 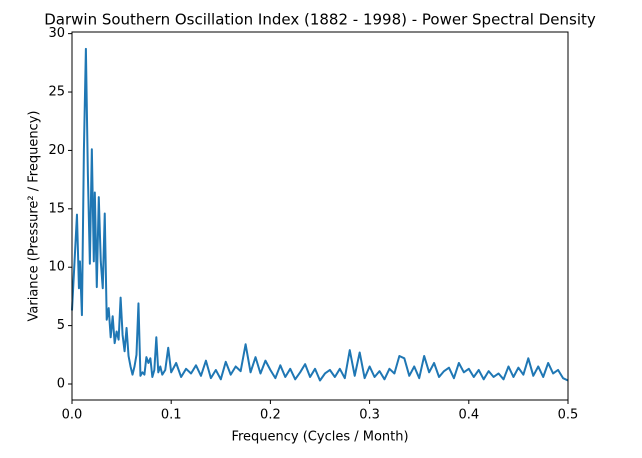 I want to click on y-tick-label: 20, so click(x=56, y=150).